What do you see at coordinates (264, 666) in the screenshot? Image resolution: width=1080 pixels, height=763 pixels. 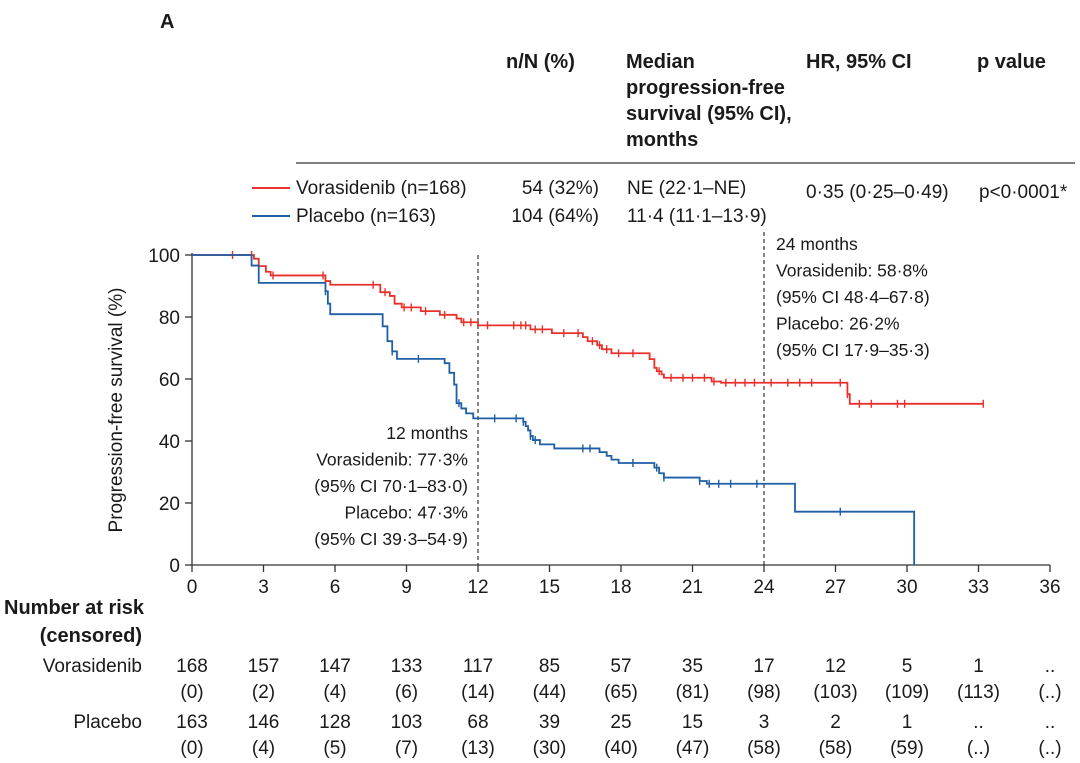 I see `risk-count: 157` at bounding box center [264, 666].